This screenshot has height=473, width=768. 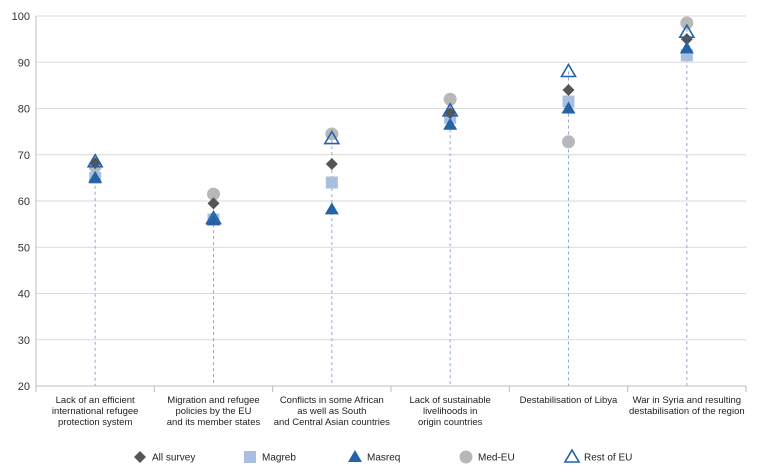 I want to click on y-tick-label: 30, so click(x=24, y=341).